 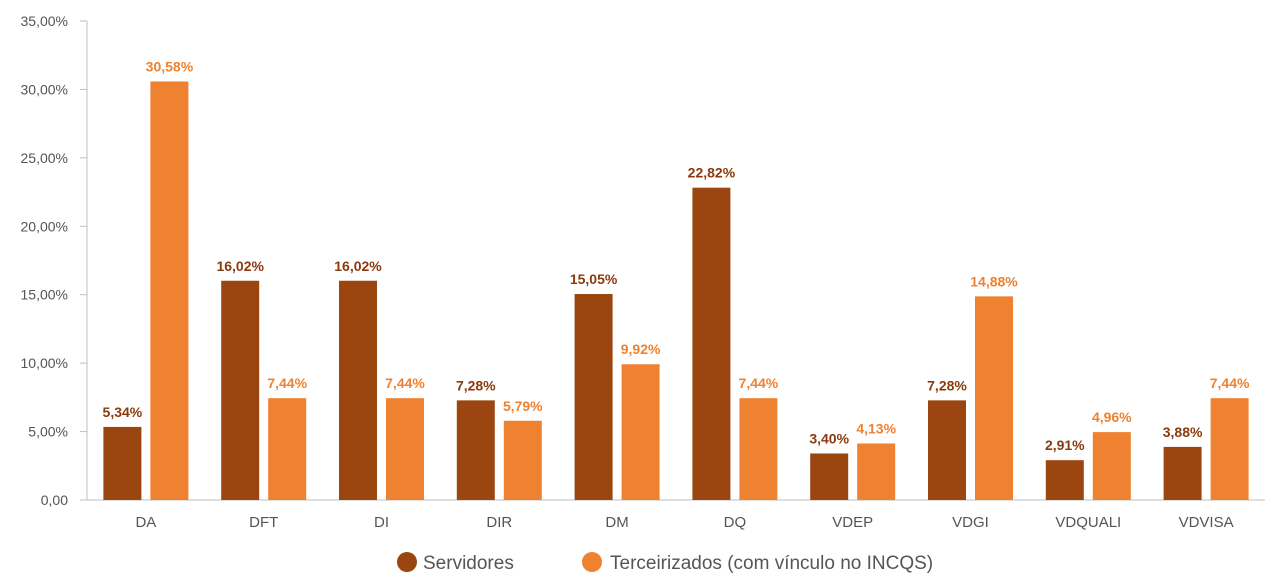 What do you see at coordinates (145, 522) in the screenshot?
I see `x-category-label: DA` at bounding box center [145, 522].